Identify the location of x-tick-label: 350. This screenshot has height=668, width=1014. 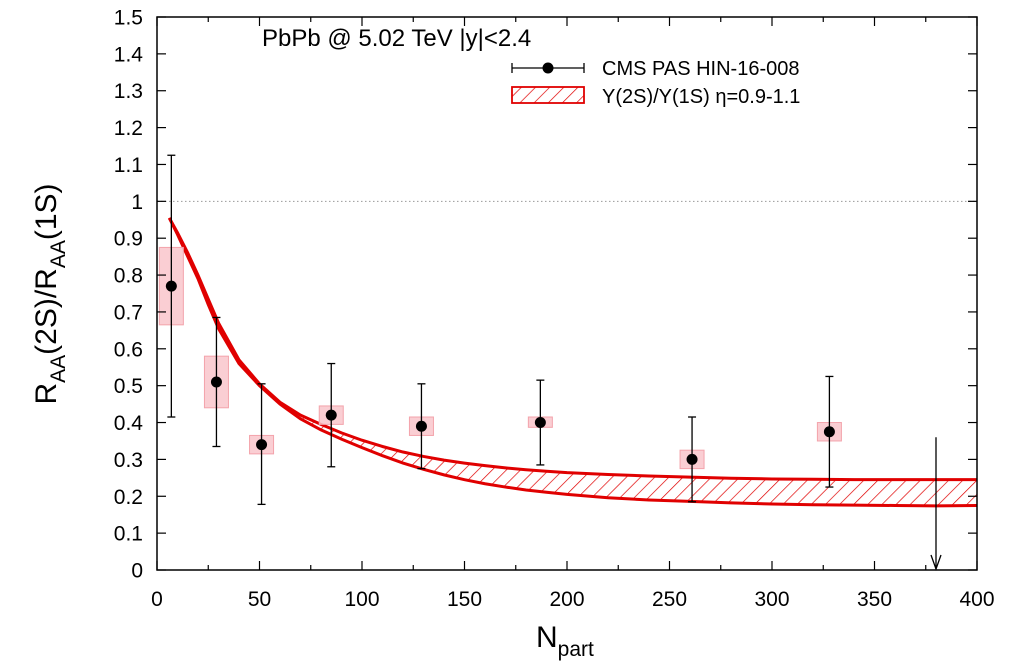
(874, 599).